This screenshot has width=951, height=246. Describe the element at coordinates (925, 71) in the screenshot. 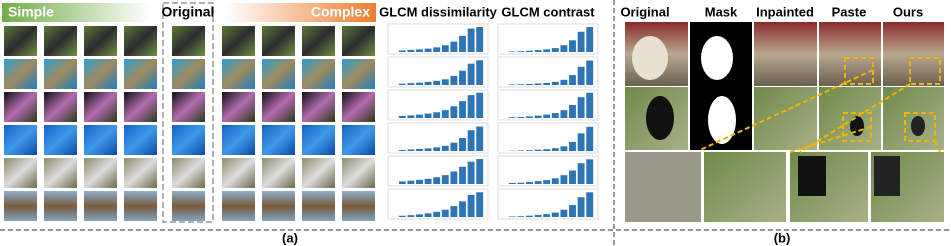

I see `zoom-box` at that location.